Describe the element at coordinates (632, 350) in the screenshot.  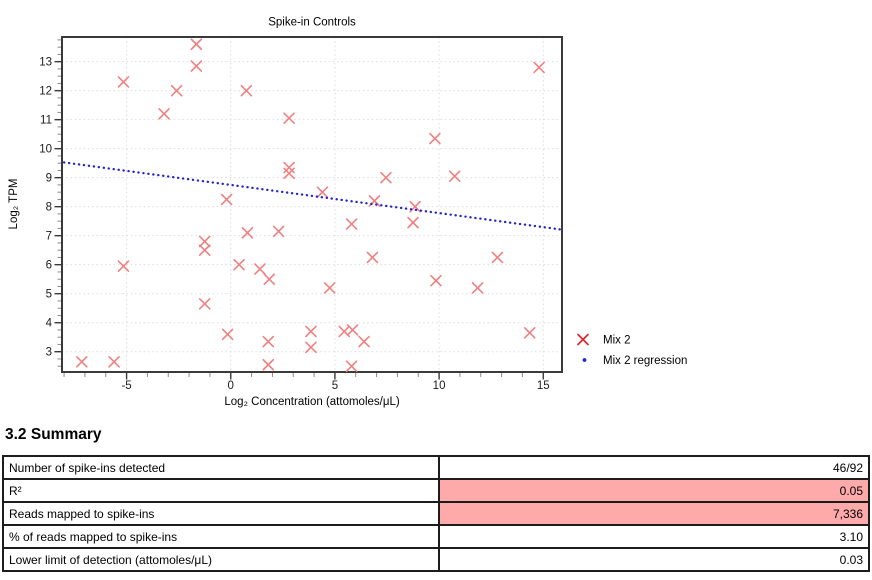
I see `legend: Mix 2 Mix 2 regression` at that location.